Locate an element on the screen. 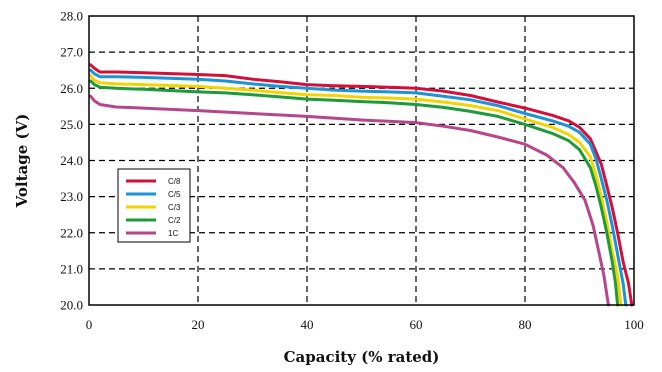 The height and width of the screenshot is (372, 662). legend-label: C/8 is located at coordinates (174, 181).